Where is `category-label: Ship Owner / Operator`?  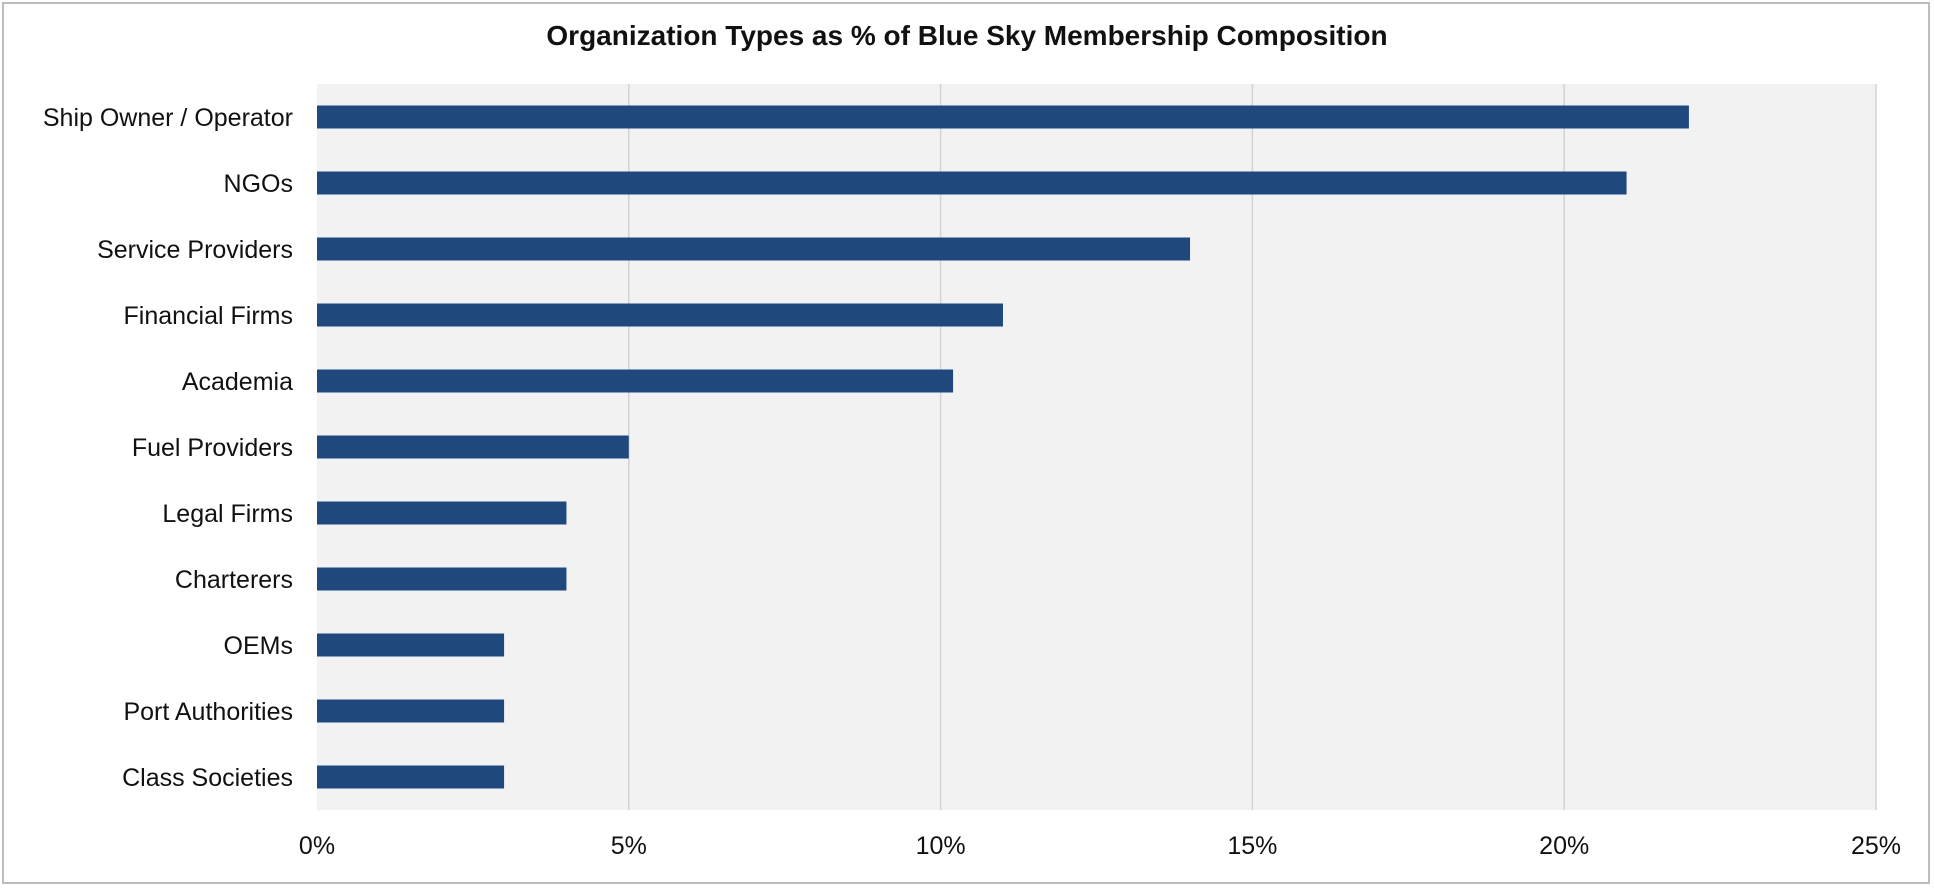
category-label: Ship Owner / Operator is located at coordinates (168, 118).